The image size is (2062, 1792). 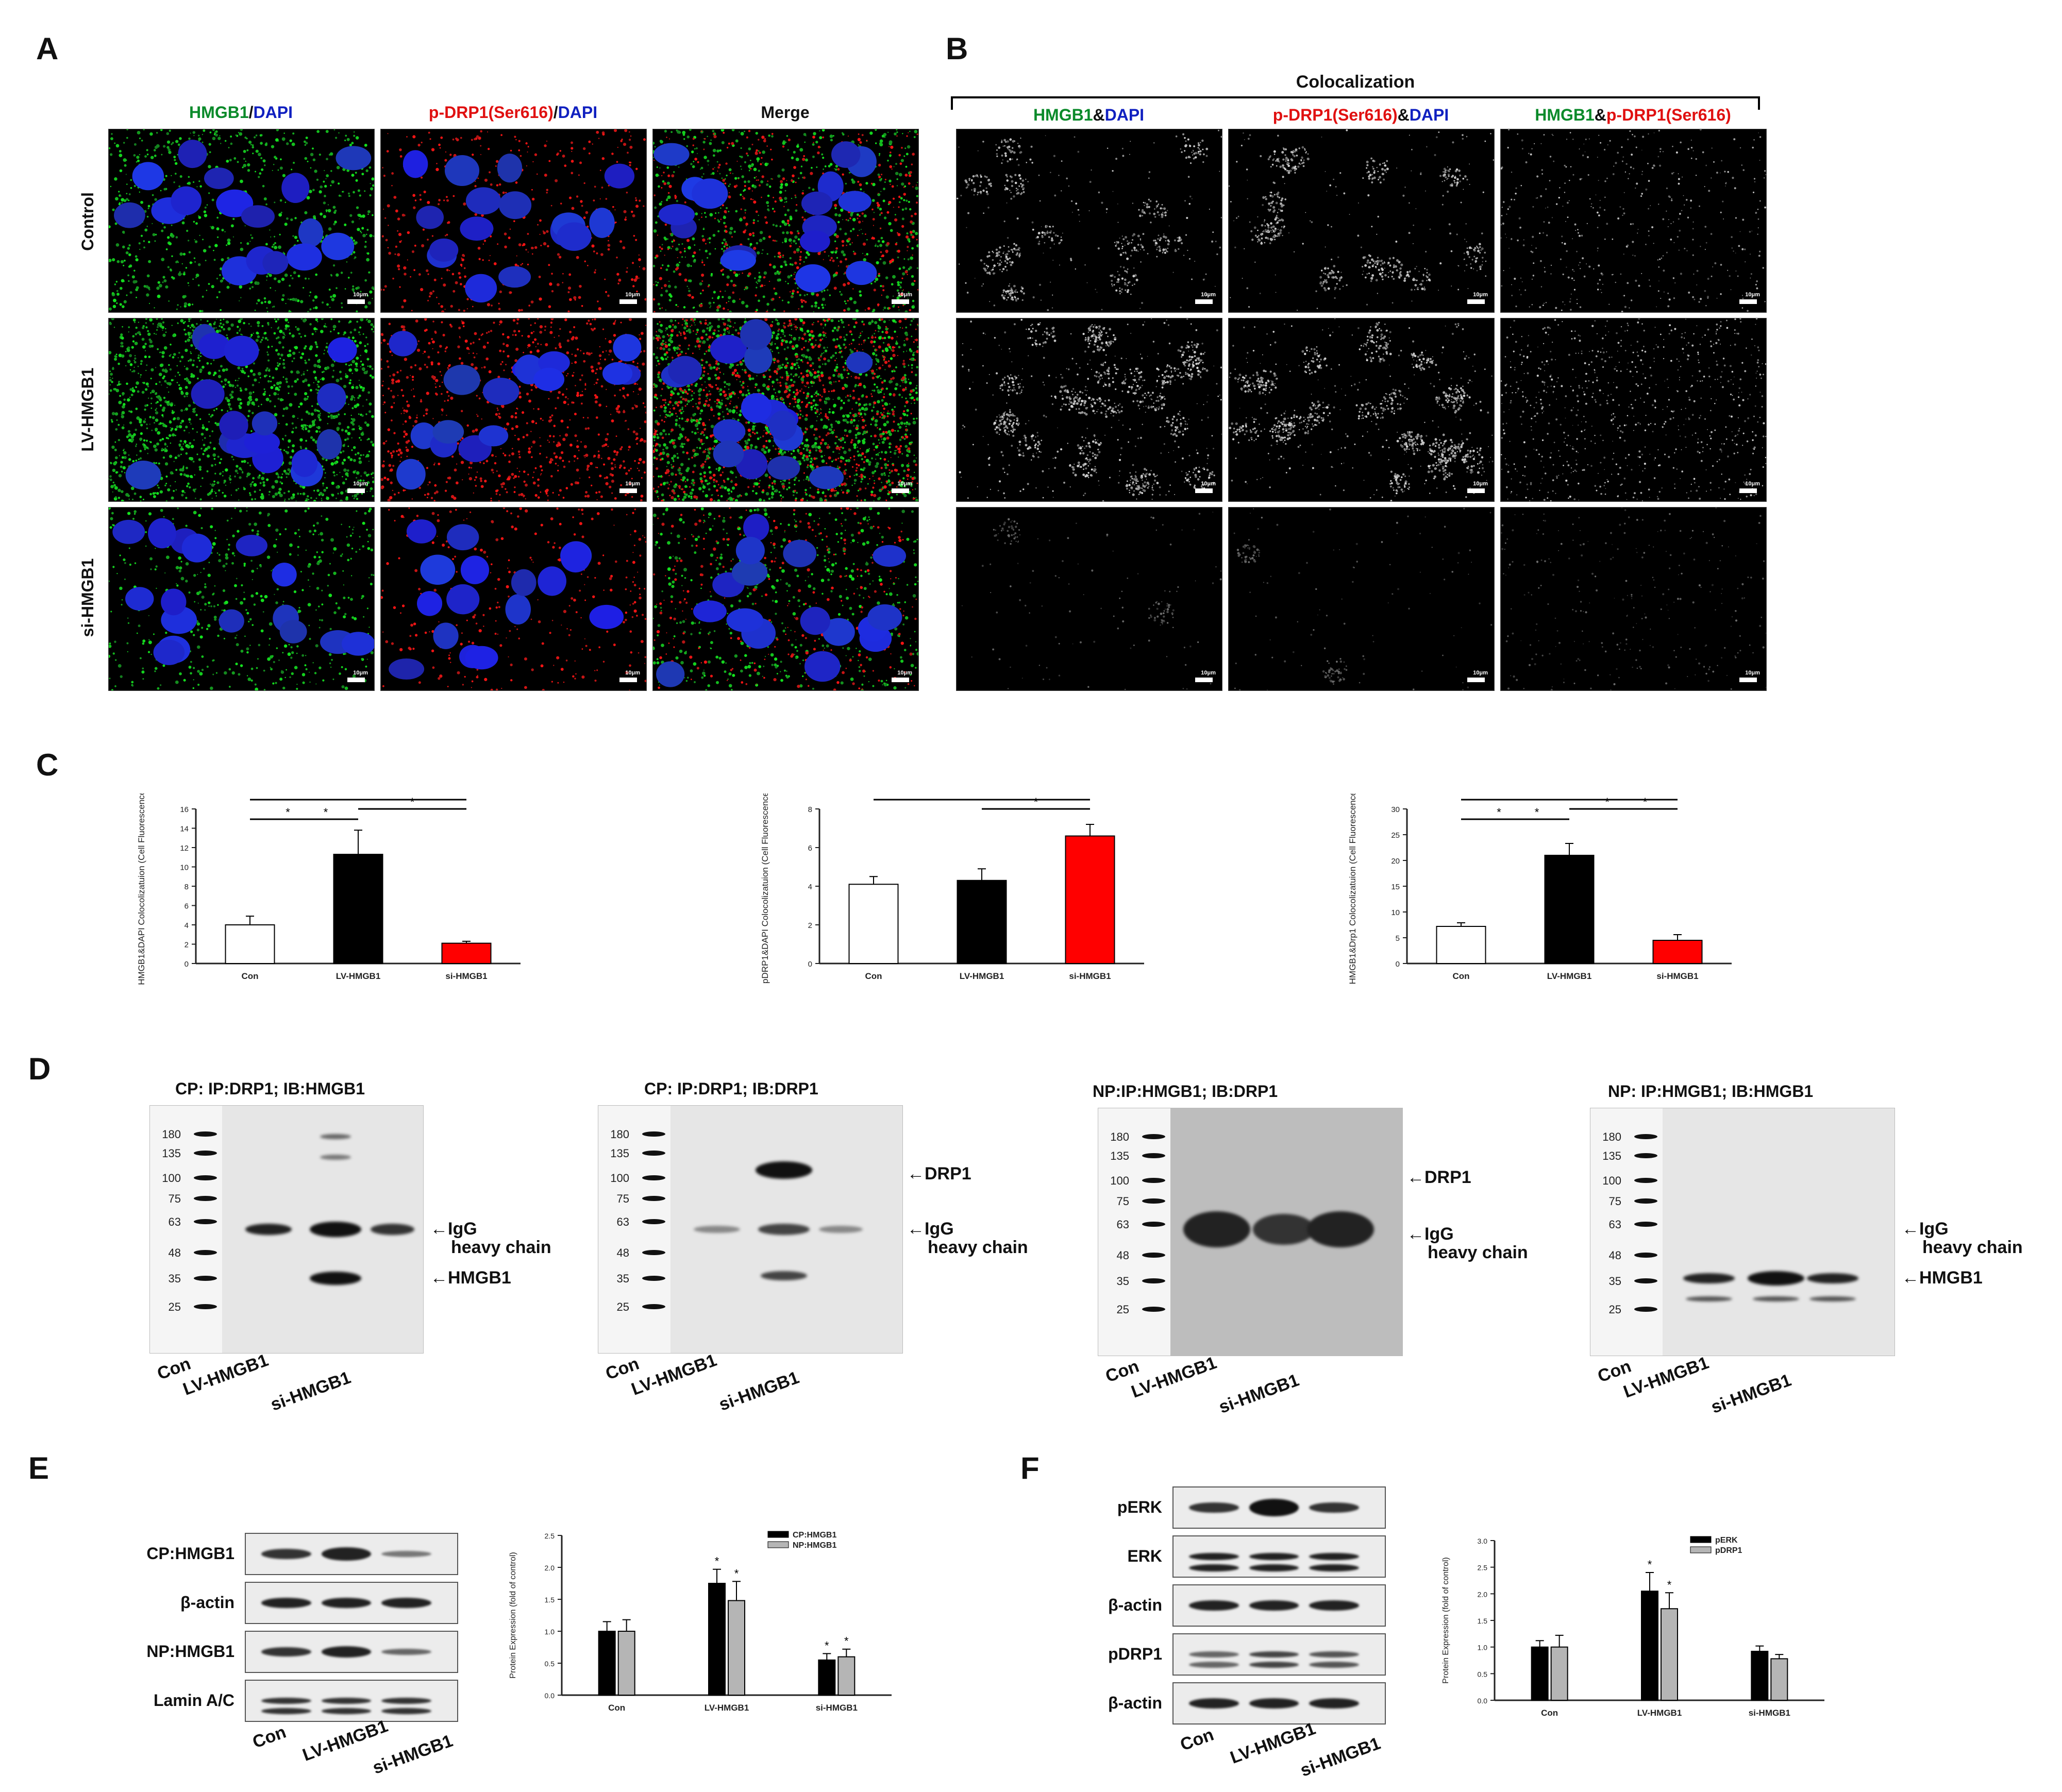 What do you see at coordinates (311, 1391) in the screenshot?
I see `lane-label: si-HMGB1` at bounding box center [311, 1391].